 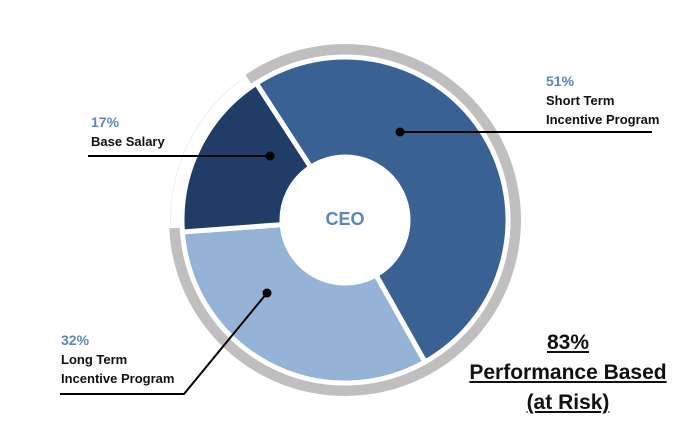 I want to click on stip-percent: 51%, so click(x=560, y=81).